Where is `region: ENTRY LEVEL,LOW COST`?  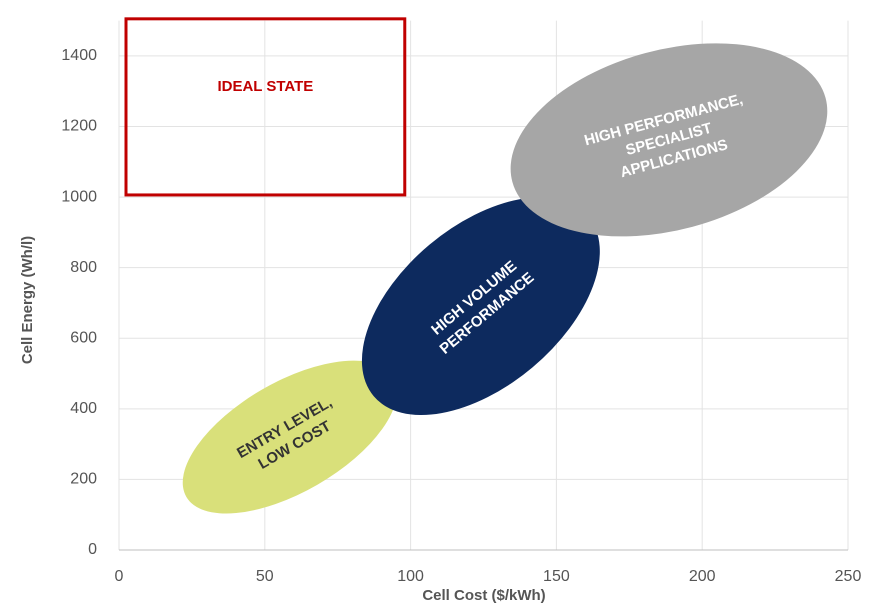
region: ENTRY LEVEL,LOW COST is located at coordinates (290, 437).